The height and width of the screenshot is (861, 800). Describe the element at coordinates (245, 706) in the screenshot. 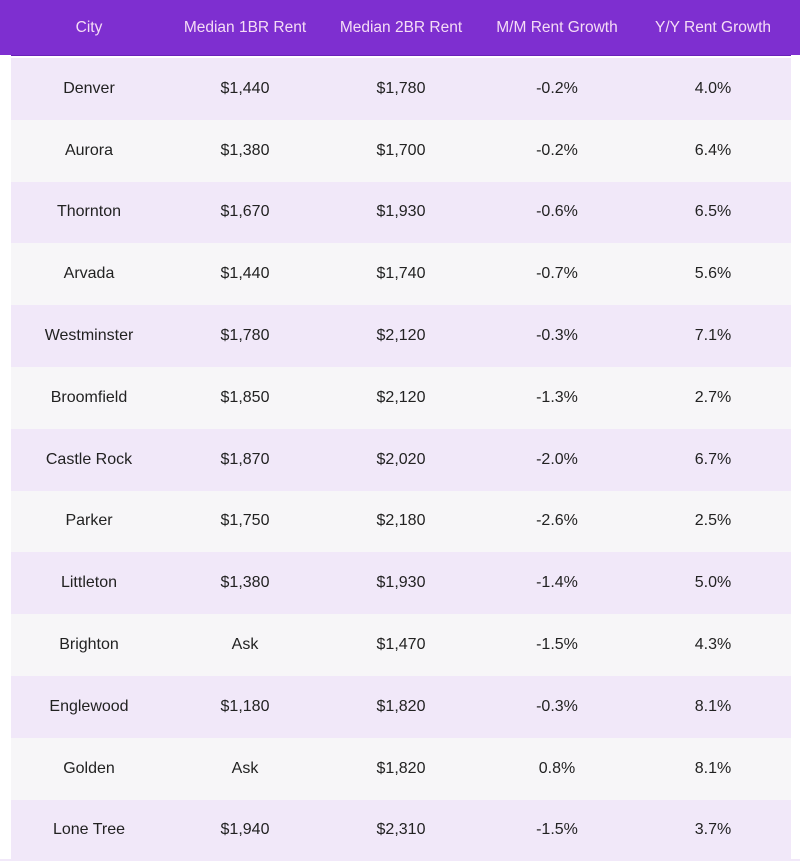

I see `cell-median-1br-rent: $1,180` at that location.